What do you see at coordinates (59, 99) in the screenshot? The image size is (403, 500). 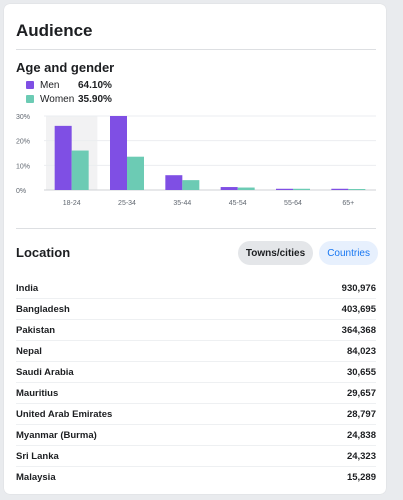 I see `legend-label: Women` at bounding box center [59, 99].